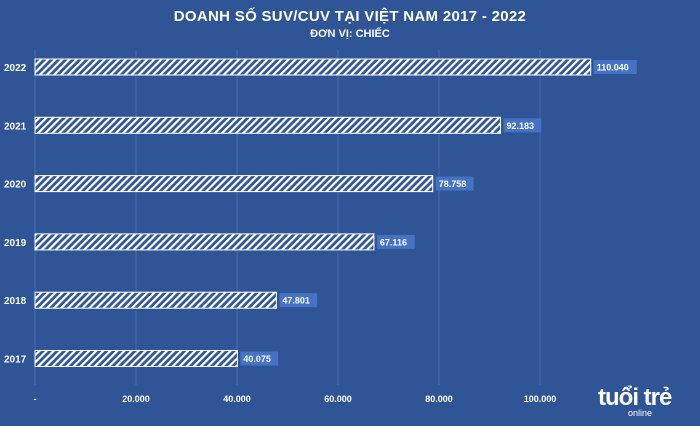 The width and height of the screenshot is (700, 426). I want to click on bar-2018, so click(155, 300).